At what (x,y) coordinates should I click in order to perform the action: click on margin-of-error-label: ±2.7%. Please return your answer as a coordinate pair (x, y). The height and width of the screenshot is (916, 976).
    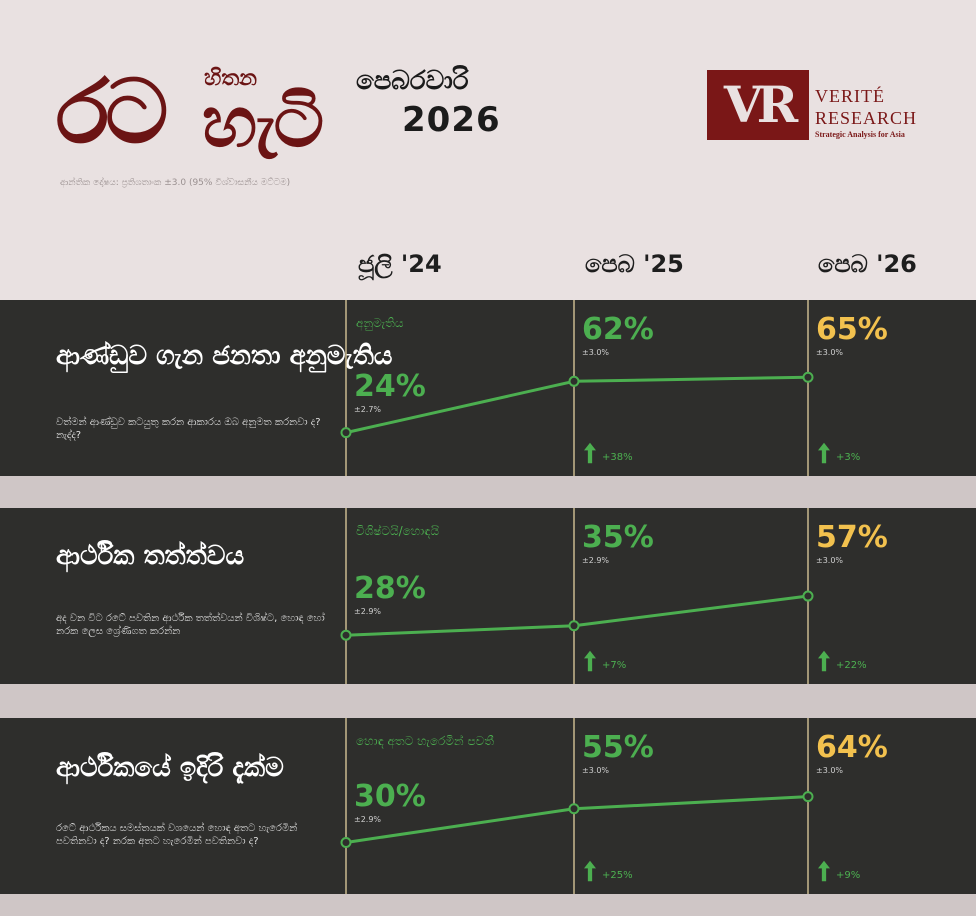
    Looking at the image, I should click on (368, 409).